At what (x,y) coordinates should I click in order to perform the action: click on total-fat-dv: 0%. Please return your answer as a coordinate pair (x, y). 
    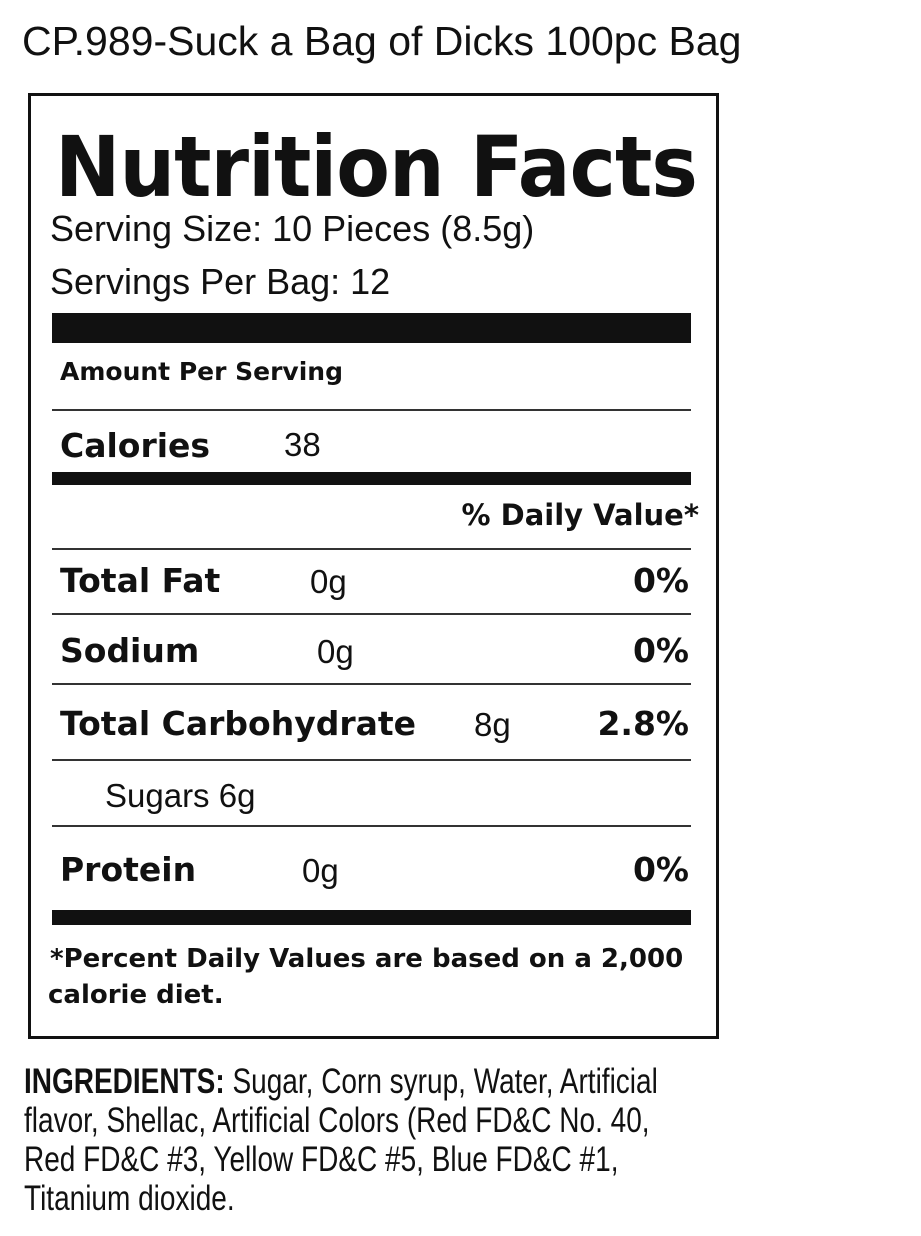
    Looking at the image, I should click on (660, 580).